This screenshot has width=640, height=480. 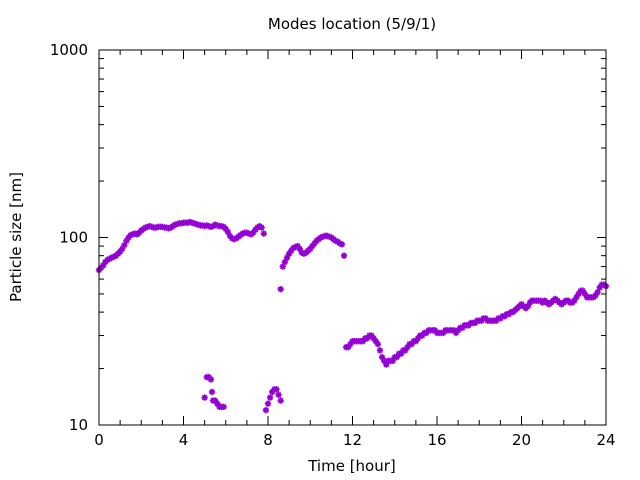 I want to click on x-tick-label: 4, so click(x=184, y=440).